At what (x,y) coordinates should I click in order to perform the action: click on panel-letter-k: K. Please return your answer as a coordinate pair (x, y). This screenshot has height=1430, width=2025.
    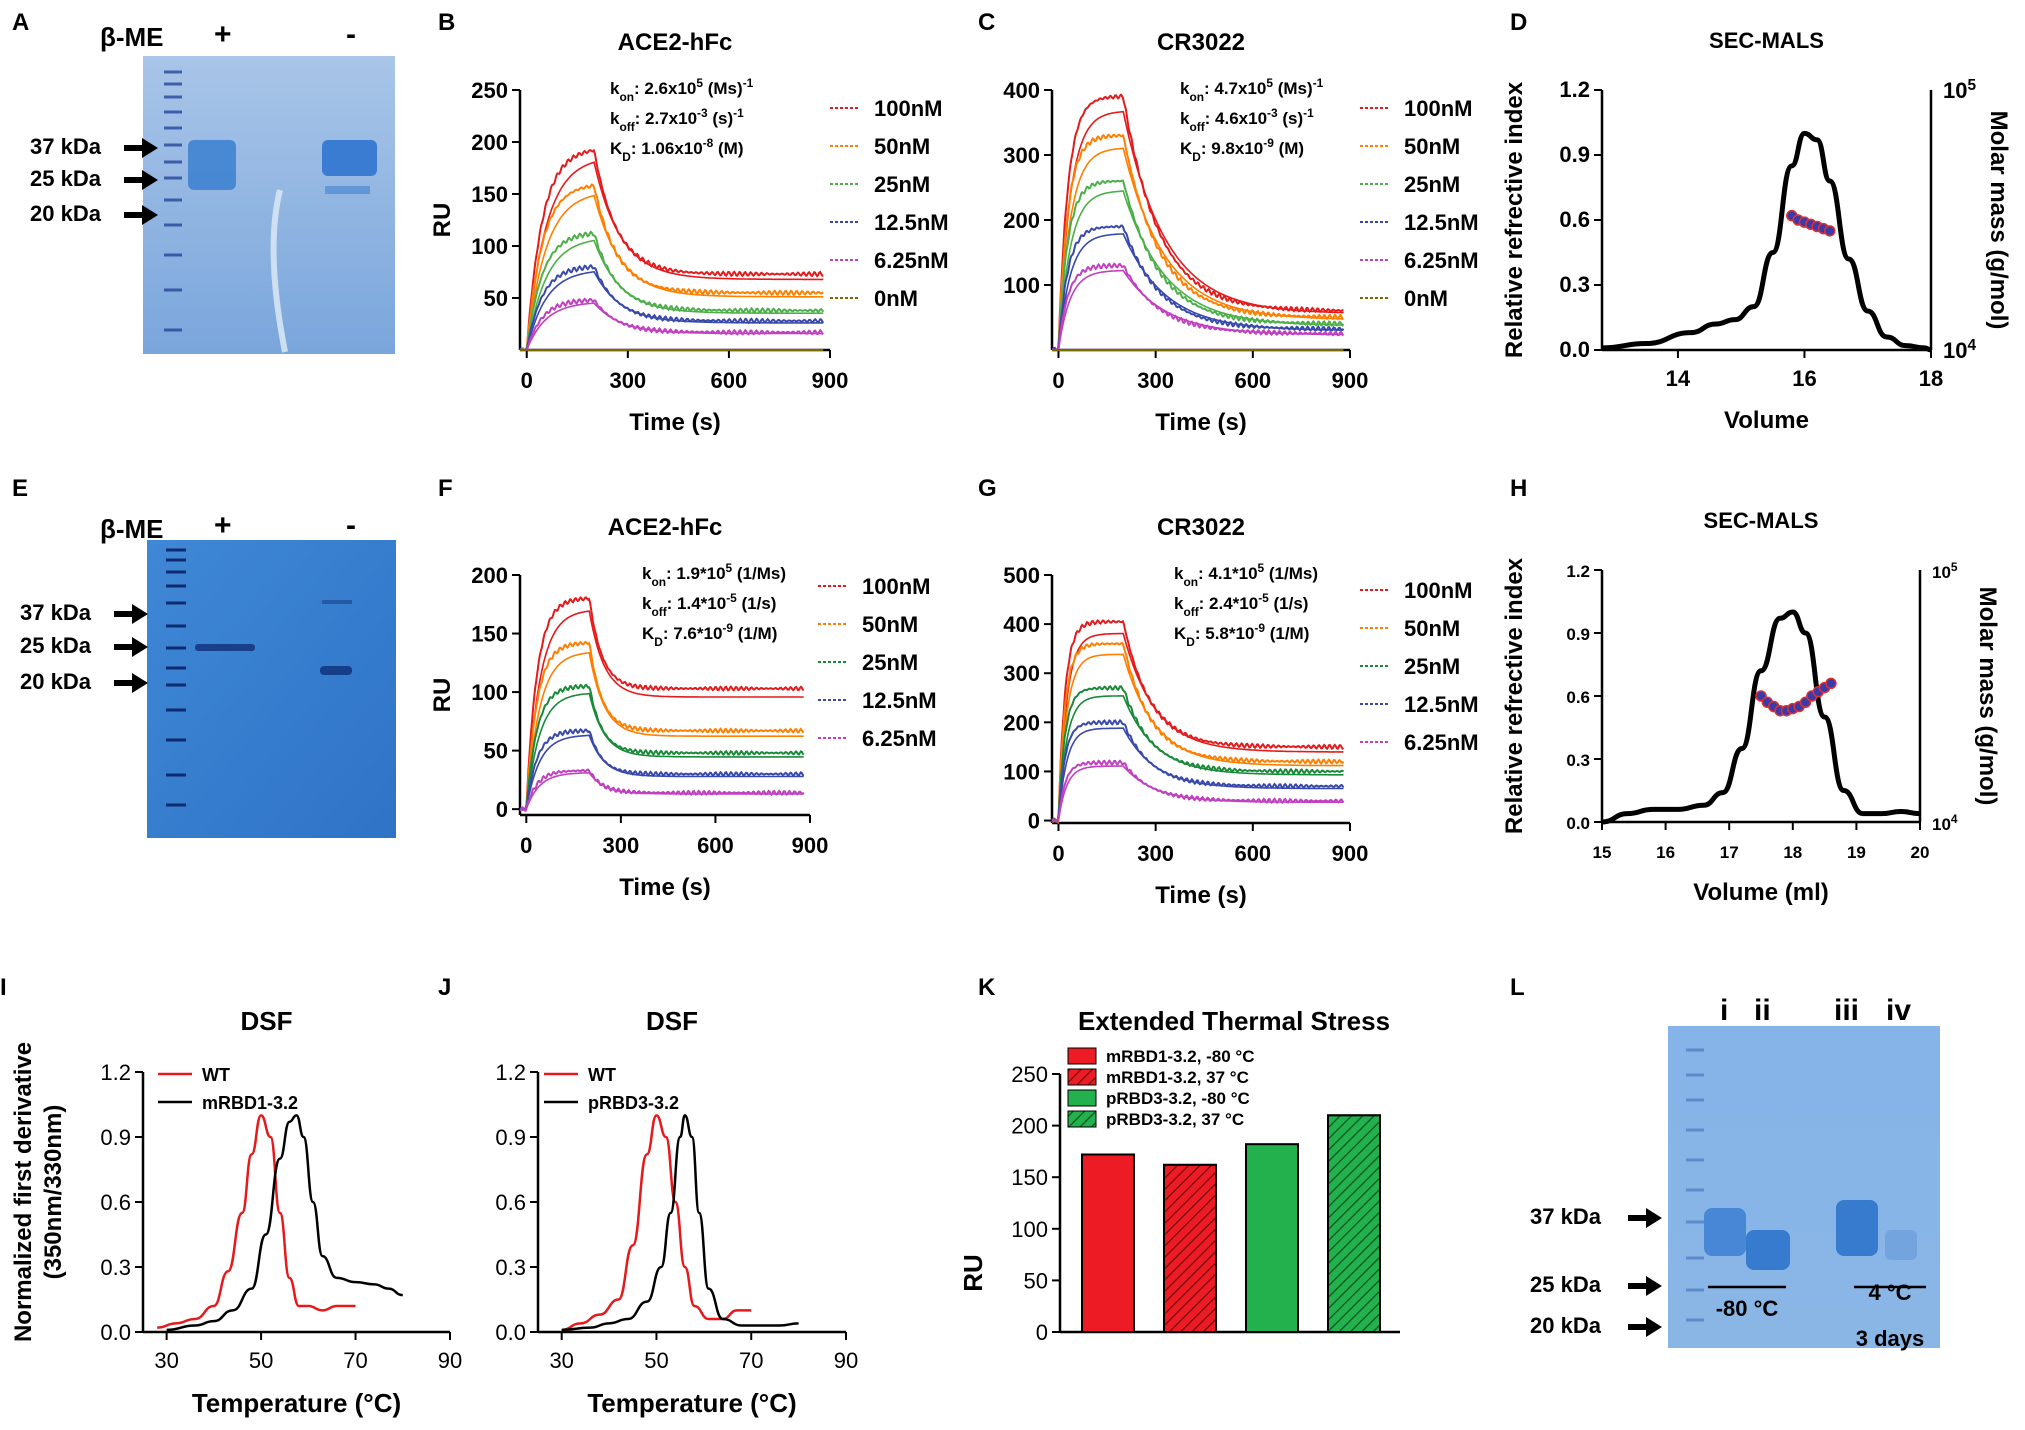
    Looking at the image, I should click on (987, 987).